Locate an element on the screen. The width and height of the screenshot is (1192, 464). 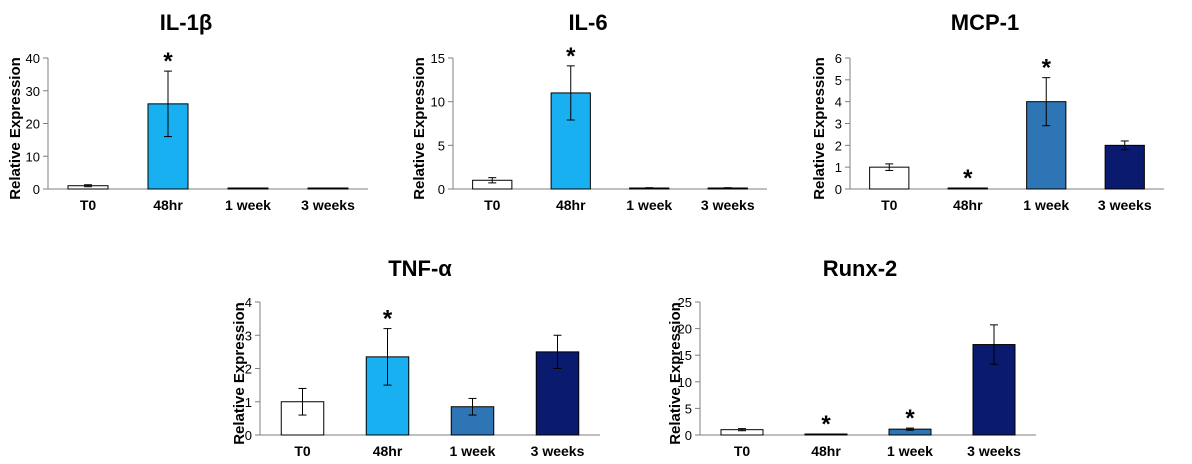
bar-3-weeks is located at coordinates (1124, 167).